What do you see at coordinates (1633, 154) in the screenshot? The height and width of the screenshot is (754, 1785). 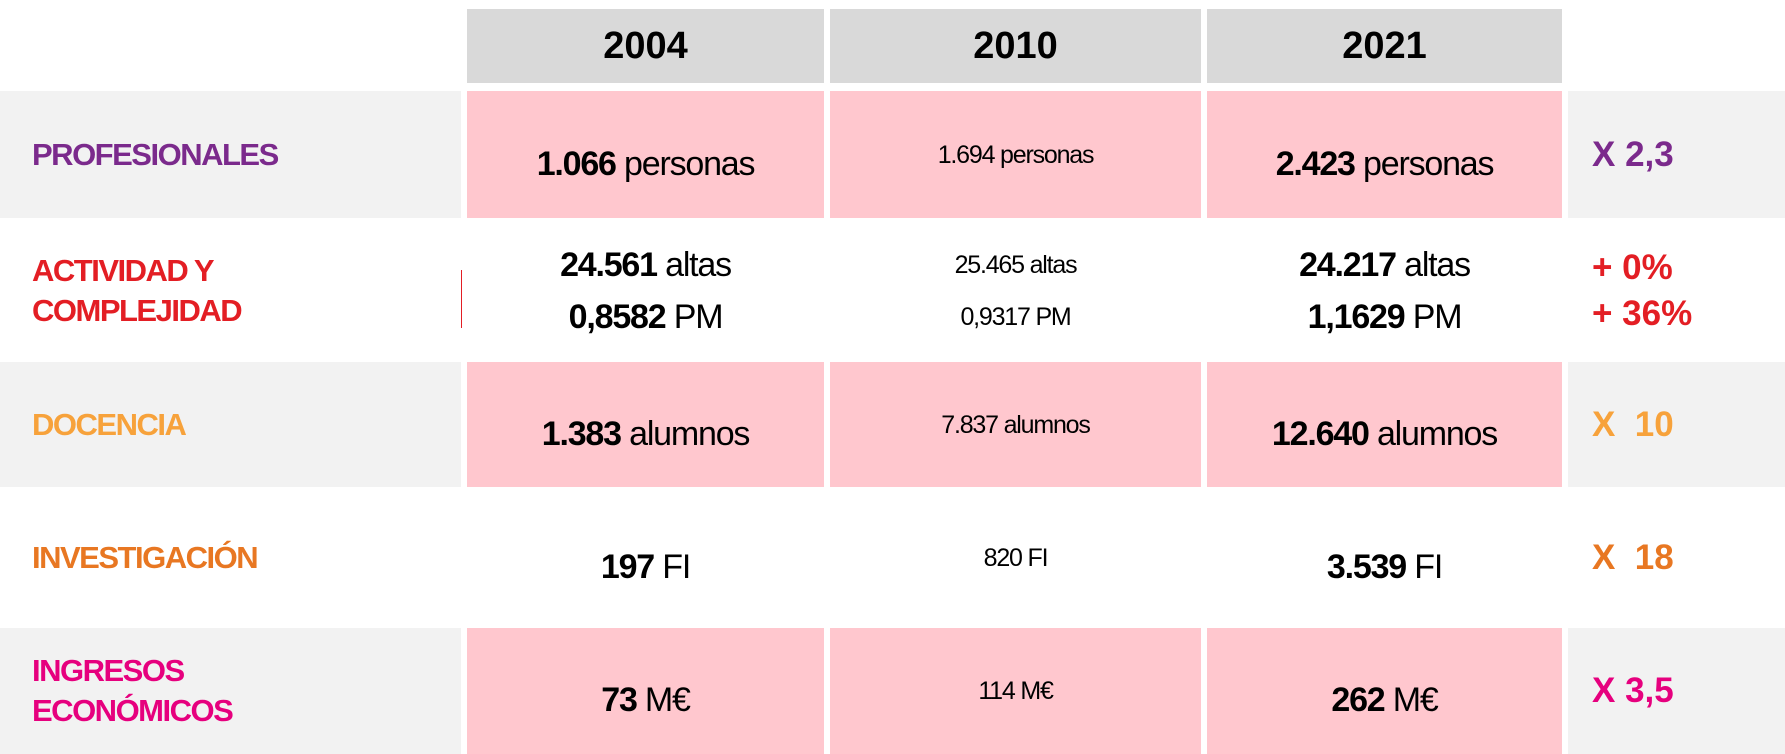 I see `change-line: X 2,3` at bounding box center [1633, 154].